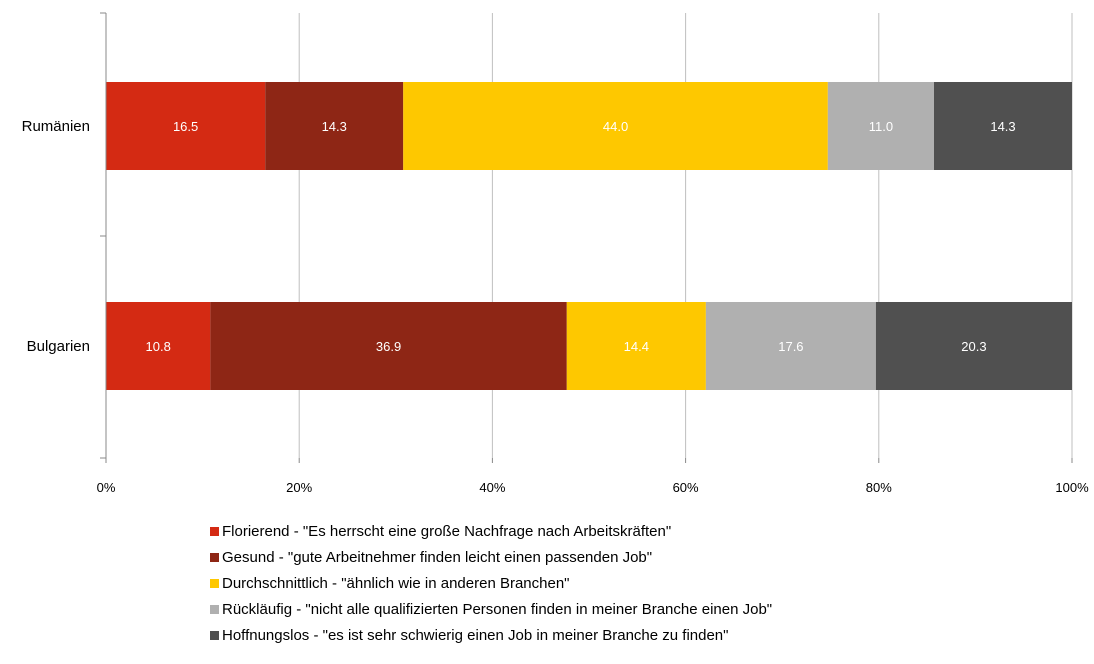 This screenshot has width=1094, height=664. What do you see at coordinates (1072, 487) in the screenshot?
I see `x-tick-label: 100%` at bounding box center [1072, 487].